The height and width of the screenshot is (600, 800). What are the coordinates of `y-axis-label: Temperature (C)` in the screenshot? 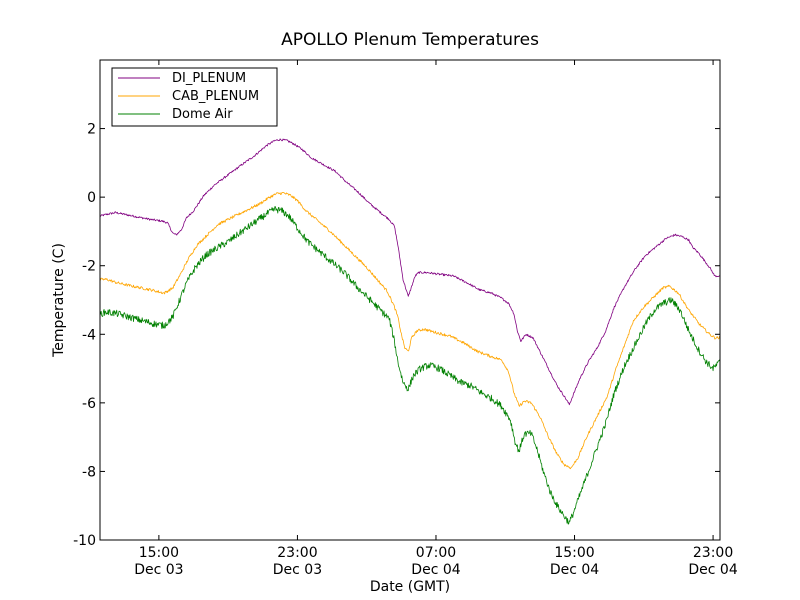 It's located at (59, 300).